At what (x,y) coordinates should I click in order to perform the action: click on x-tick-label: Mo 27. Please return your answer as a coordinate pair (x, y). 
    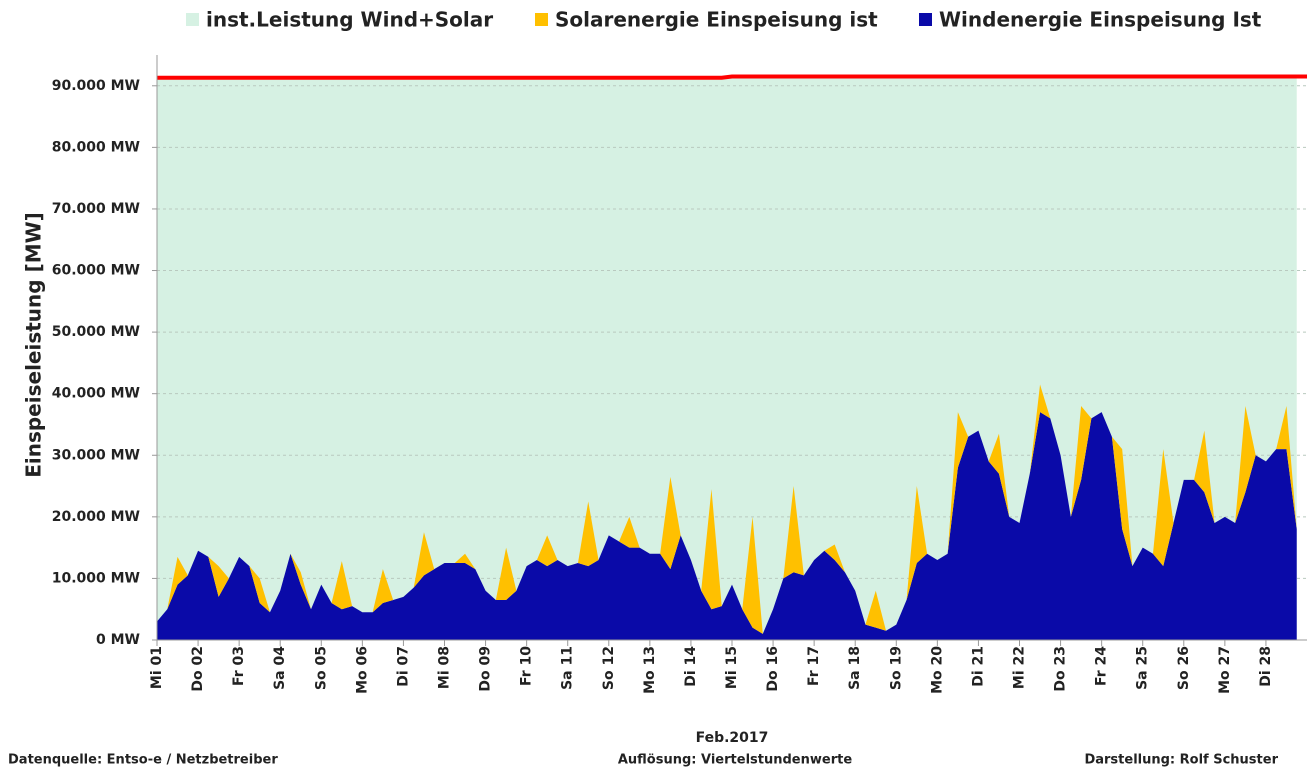
    Looking at the image, I should click on (1225, 670).